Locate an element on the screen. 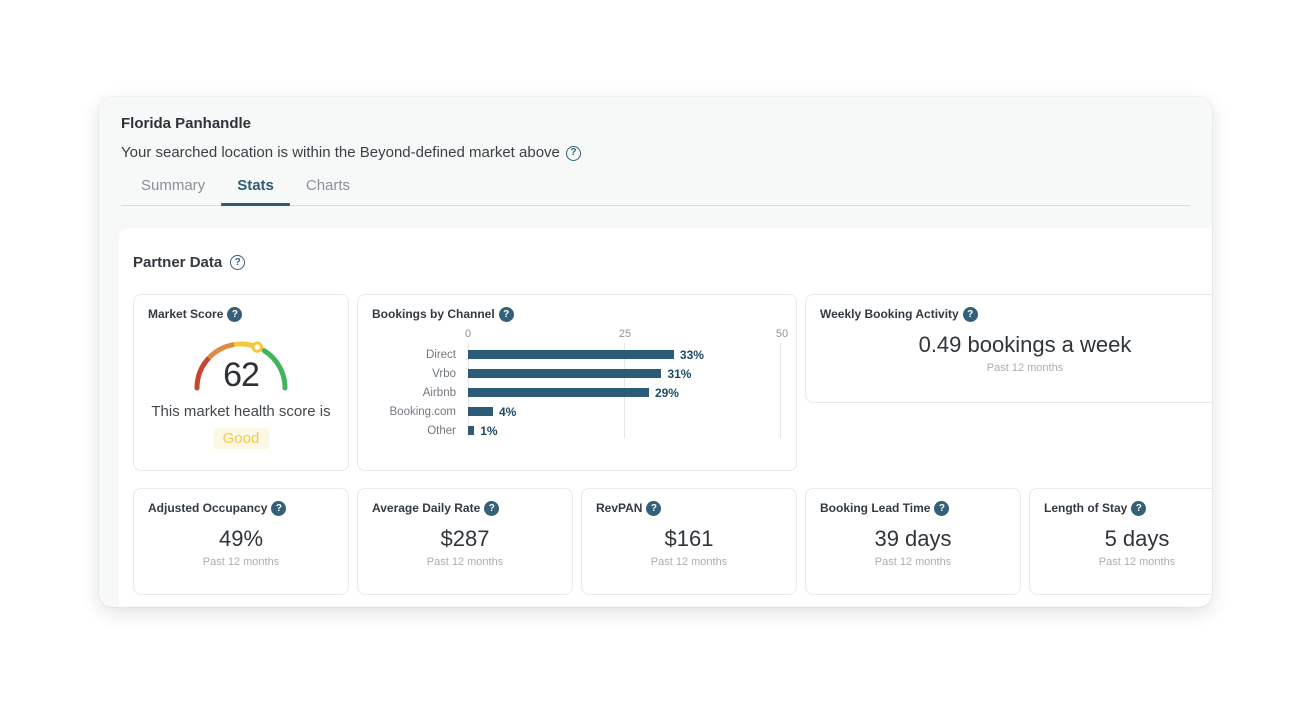  card-title-text: RevPAN is located at coordinates (619, 508).